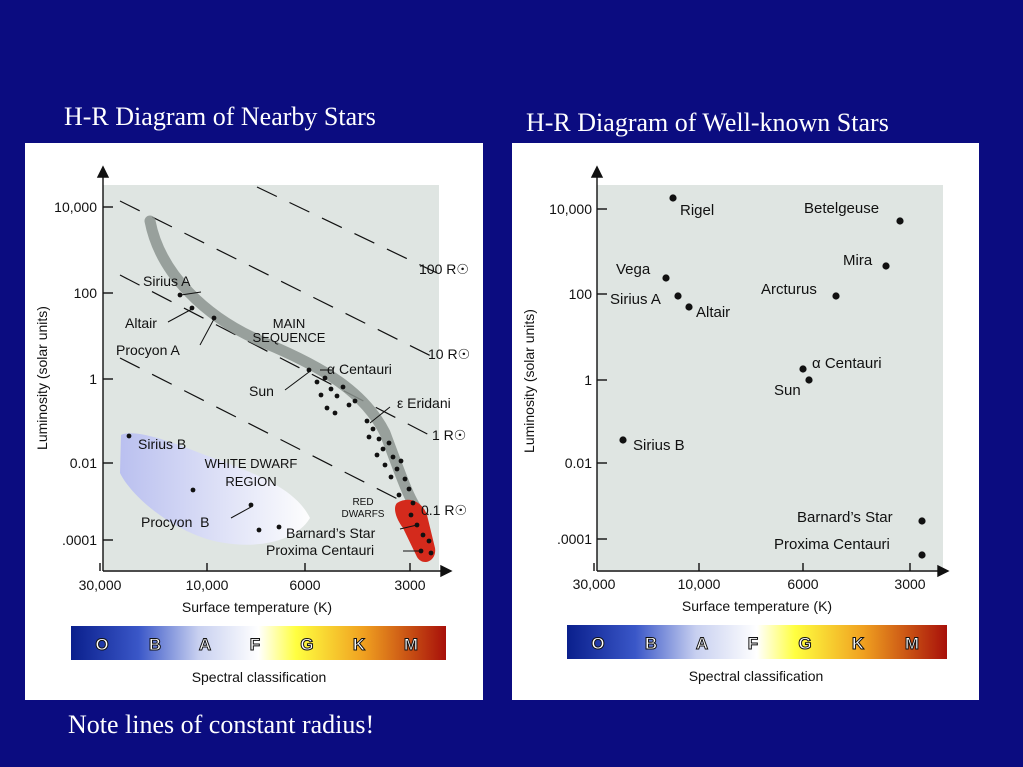 The image size is (1023, 767). I want to click on star-label: Proxima Centauri, so click(320, 550).